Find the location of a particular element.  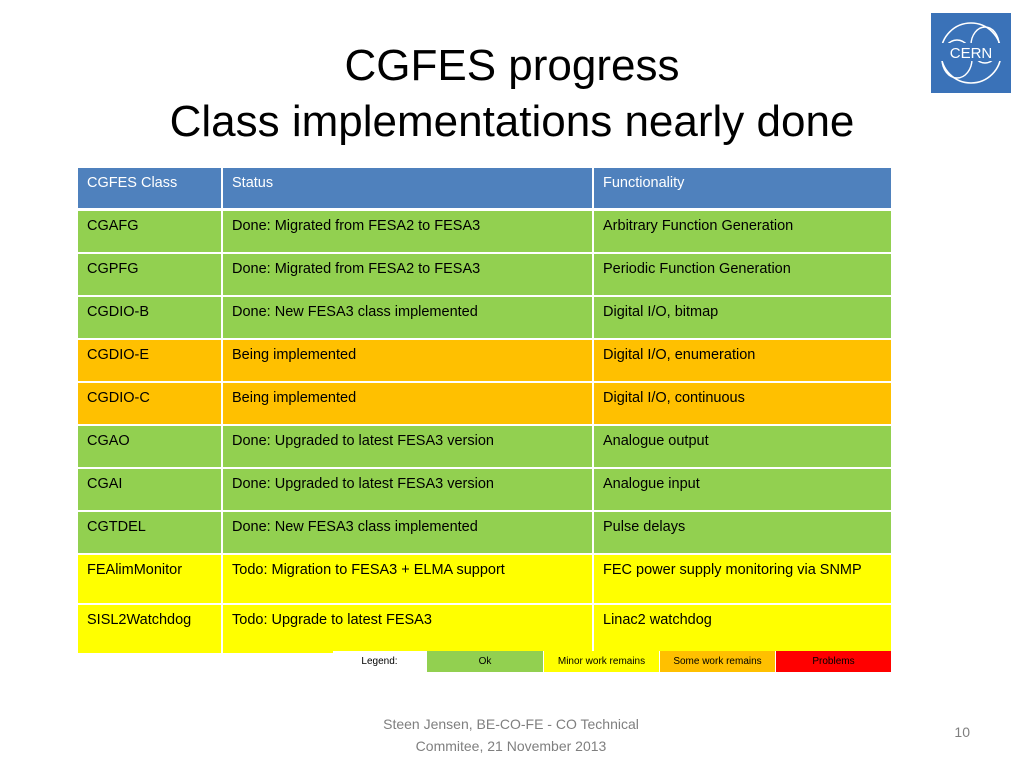

cell-class: CGDIO-E is located at coordinates (149, 360).